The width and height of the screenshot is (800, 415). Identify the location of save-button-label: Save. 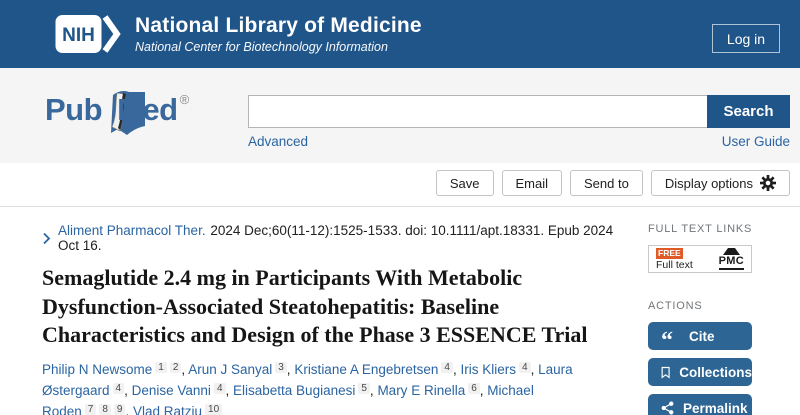
(464, 183).